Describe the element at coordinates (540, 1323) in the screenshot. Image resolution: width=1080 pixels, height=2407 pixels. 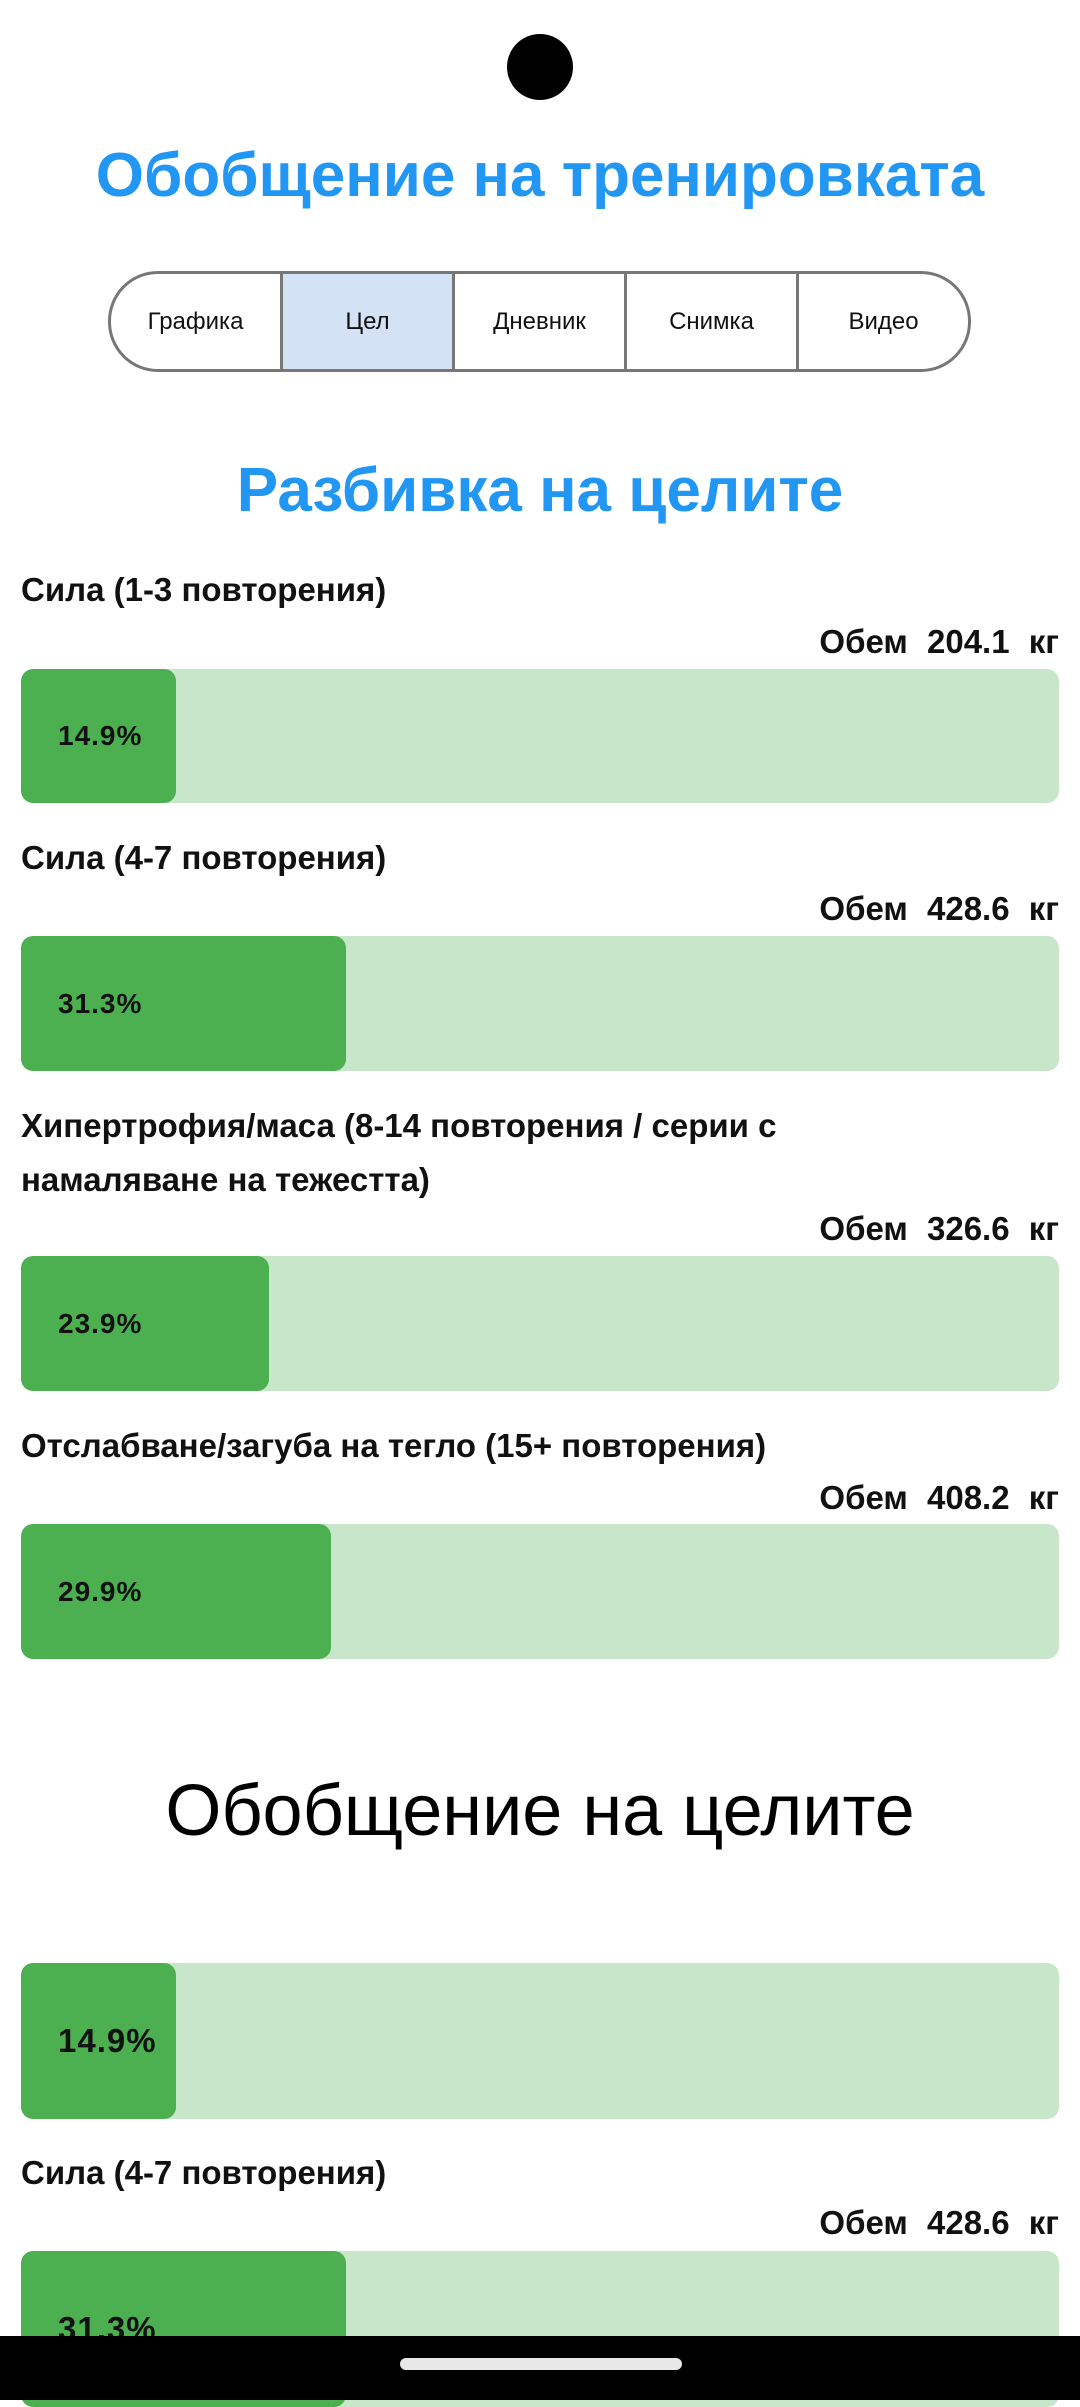
I see `goal-progress-bar: 23.9%` at that location.